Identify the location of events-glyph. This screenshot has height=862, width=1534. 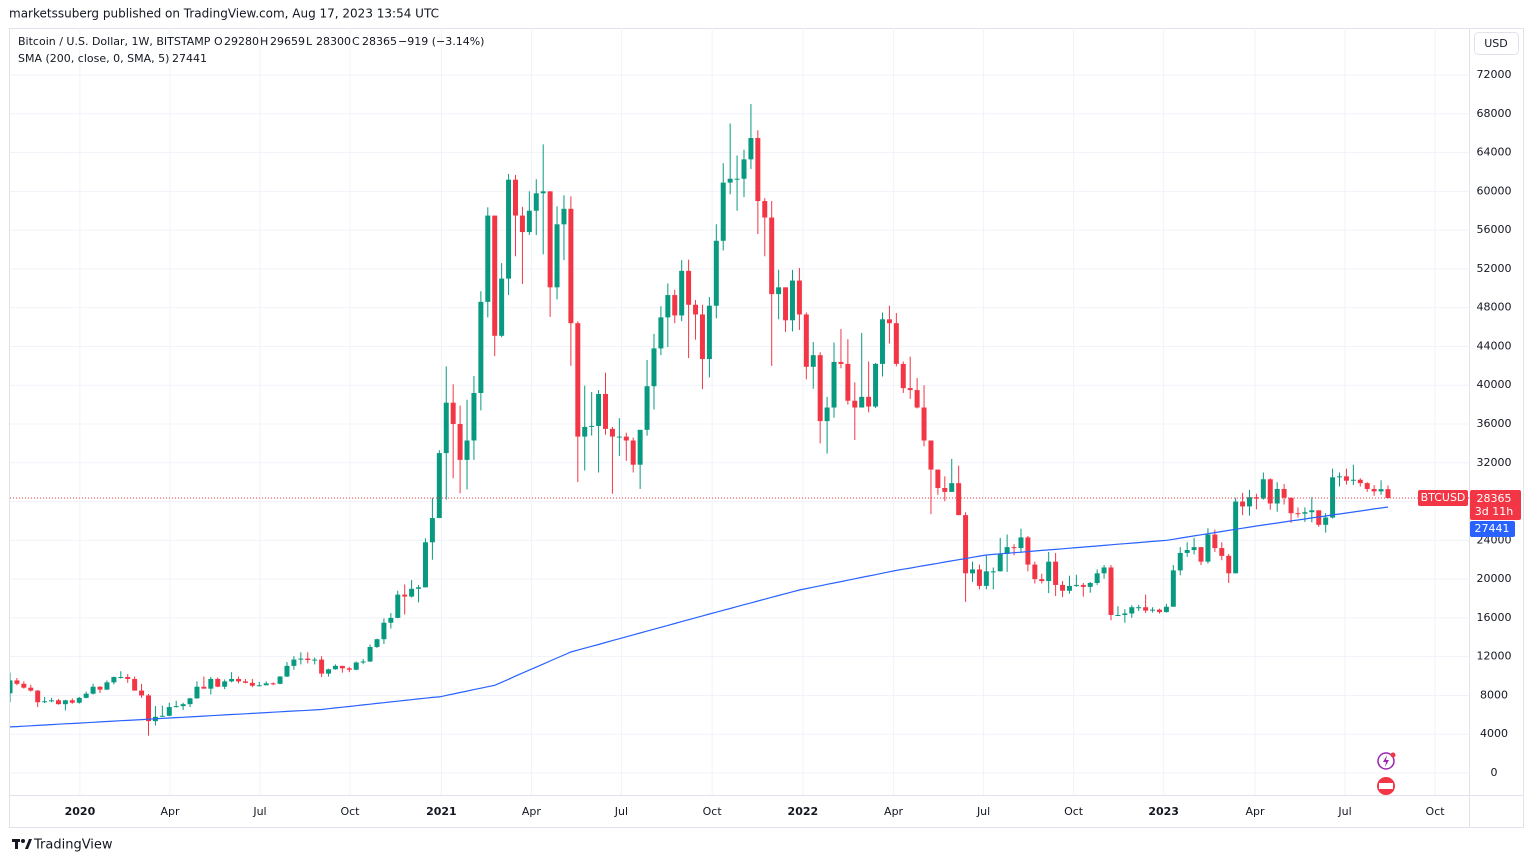
(1386, 786).